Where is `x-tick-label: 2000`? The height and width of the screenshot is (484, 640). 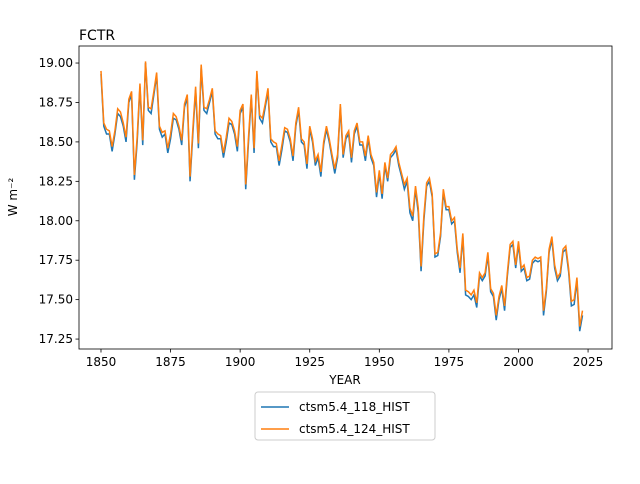 x-tick-label: 2000 is located at coordinates (518, 362).